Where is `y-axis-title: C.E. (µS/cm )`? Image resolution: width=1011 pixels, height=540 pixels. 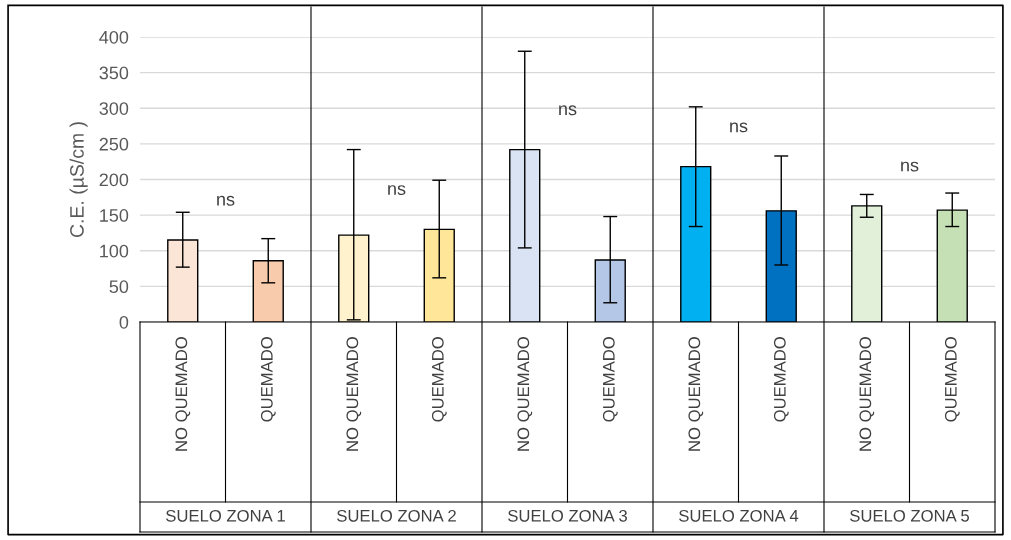
y-axis-title: C.E. (µS/cm ) is located at coordinates (78, 180).